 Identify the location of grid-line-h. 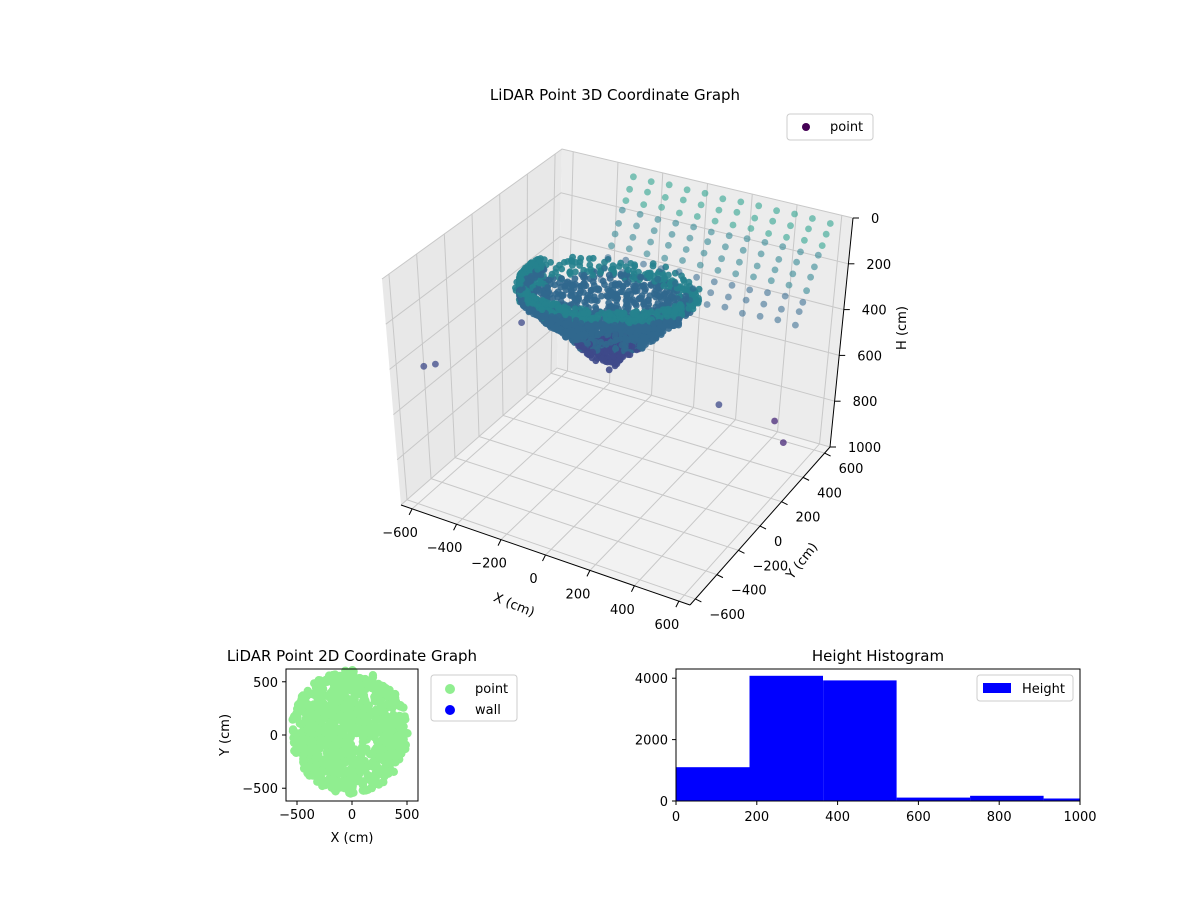
(617, 258).